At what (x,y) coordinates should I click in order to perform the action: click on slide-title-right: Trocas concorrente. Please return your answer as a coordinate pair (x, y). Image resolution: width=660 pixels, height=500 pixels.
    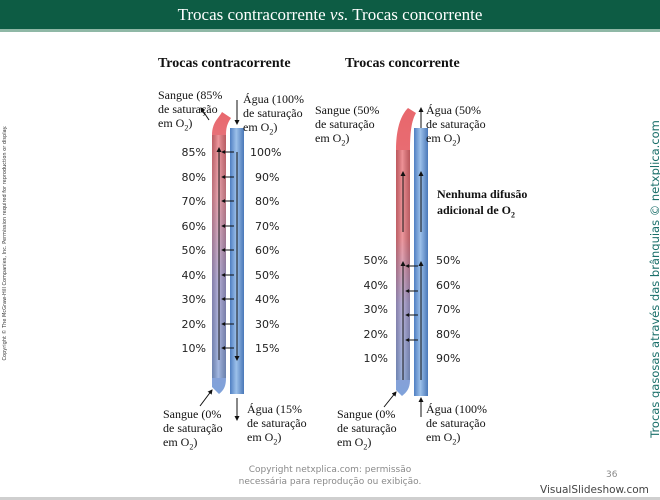
    Looking at the image, I should click on (415, 14).